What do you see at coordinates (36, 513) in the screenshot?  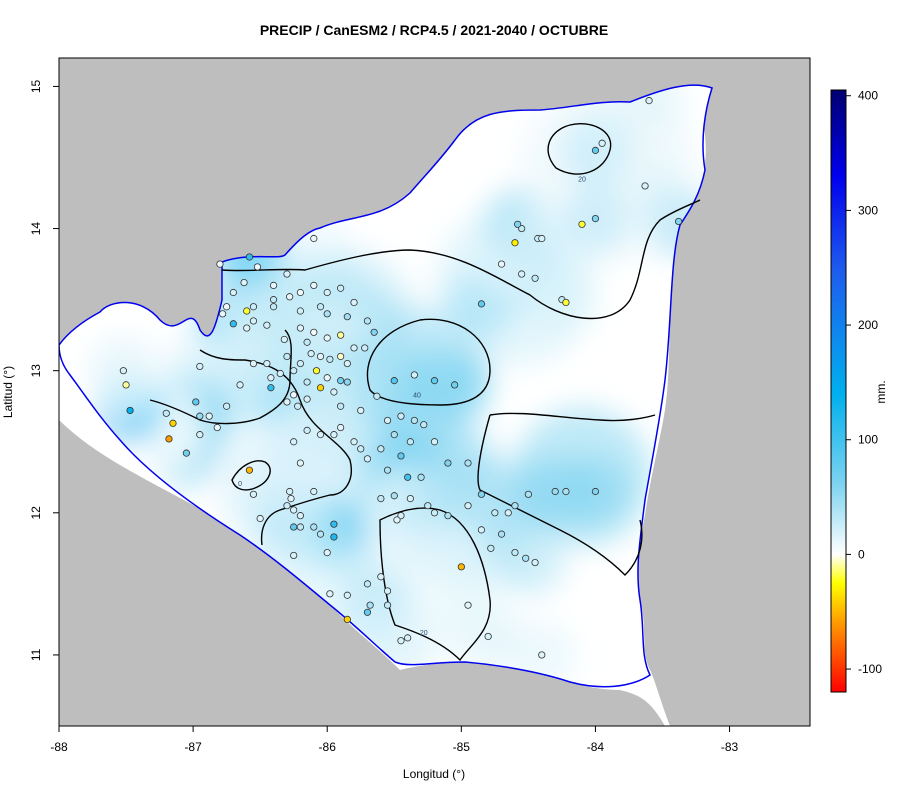 I see `y-tick-label: 12` at bounding box center [36, 513].